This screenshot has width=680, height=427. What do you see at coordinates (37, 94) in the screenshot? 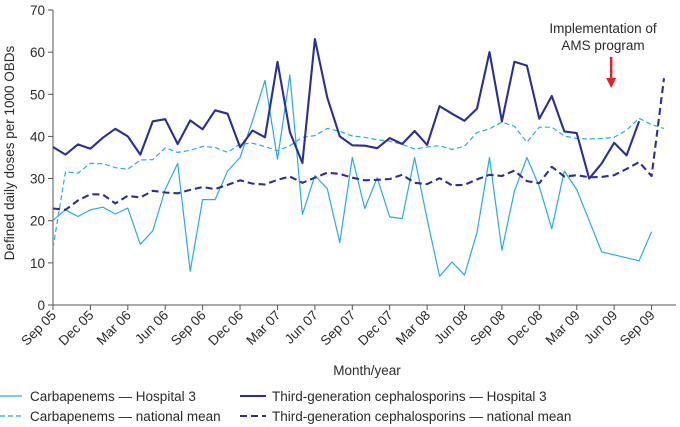
I see `y-tick-label-5: 50` at bounding box center [37, 94].